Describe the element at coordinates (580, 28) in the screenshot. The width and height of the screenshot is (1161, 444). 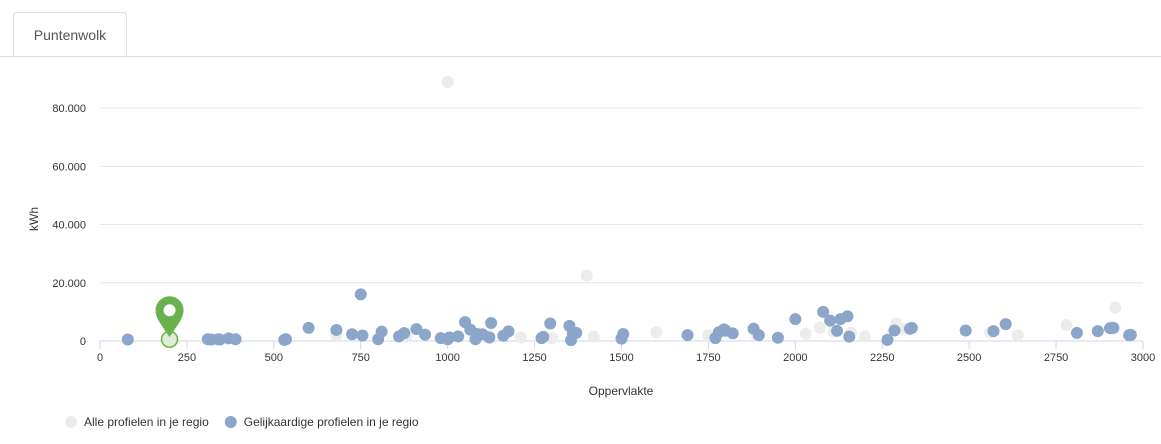
I see `tab-bar: Puntenwolk` at that location.